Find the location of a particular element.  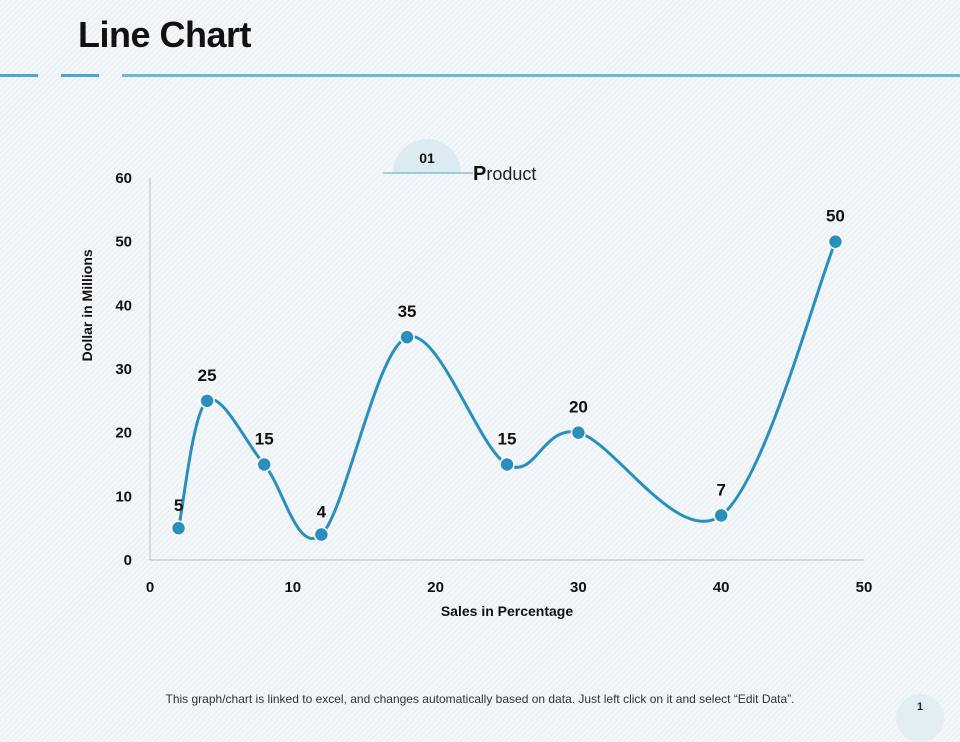

y-tick-label: 30 is located at coordinates (123, 369).